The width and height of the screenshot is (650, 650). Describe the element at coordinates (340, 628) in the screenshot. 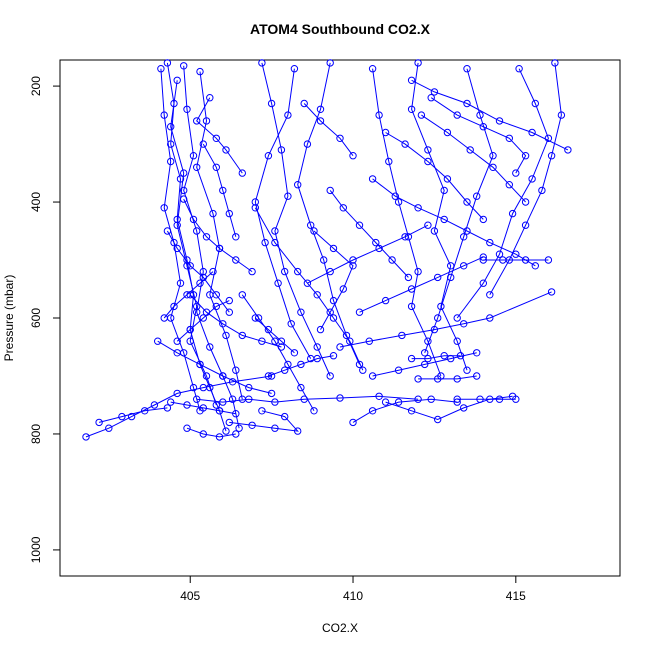

I see `x-axis-label: CO2.X` at that location.